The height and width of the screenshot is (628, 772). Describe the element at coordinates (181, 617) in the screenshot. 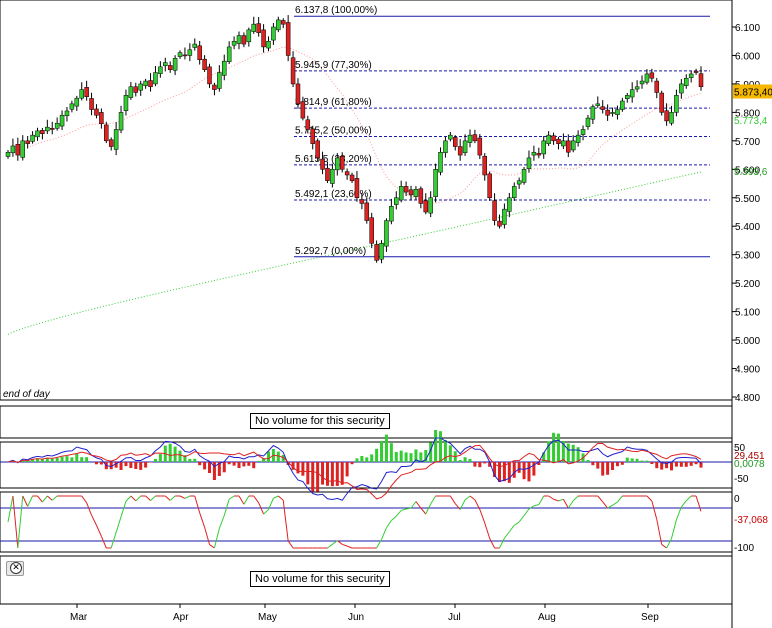

I see `x-tick-label: Apr` at that location.